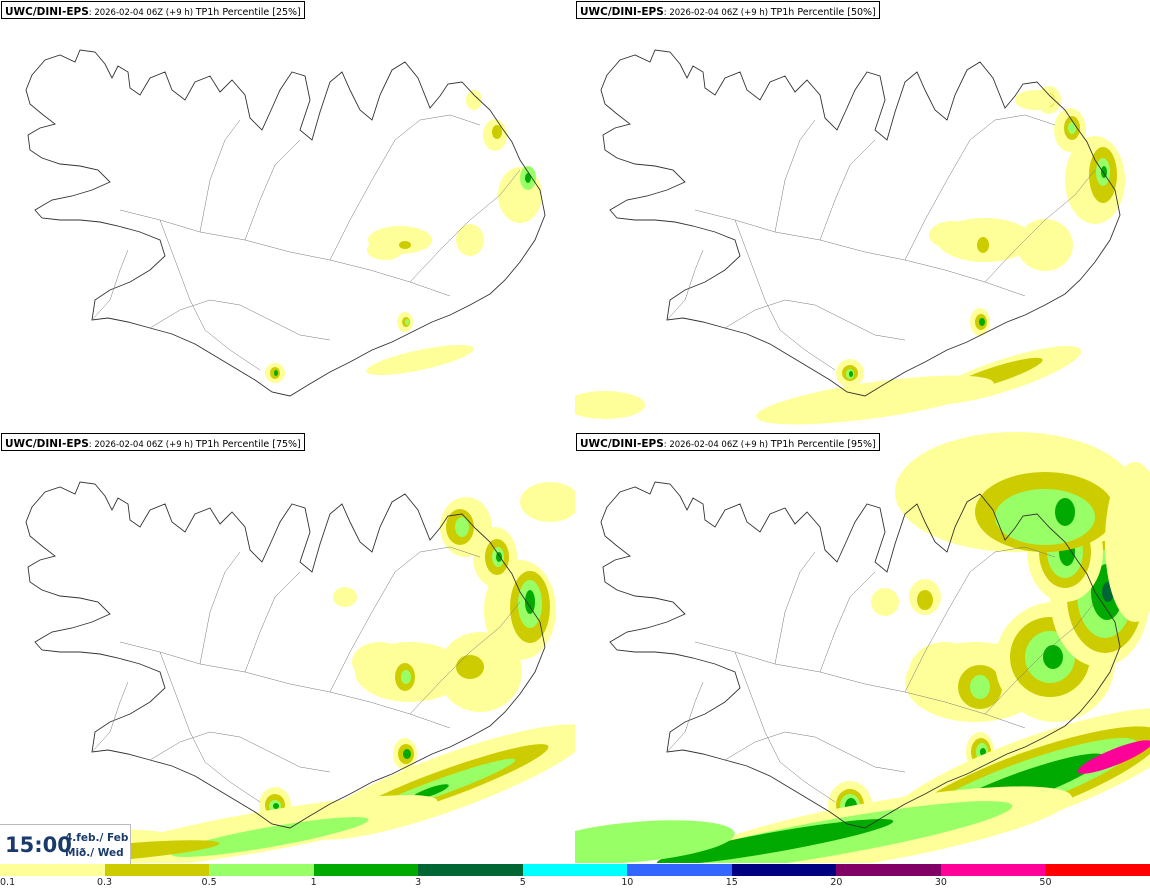  What do you see at coordinates (104, 882) in the screenshot?
I see `legend-tick: 0.3` at bounding box center [104, 882].